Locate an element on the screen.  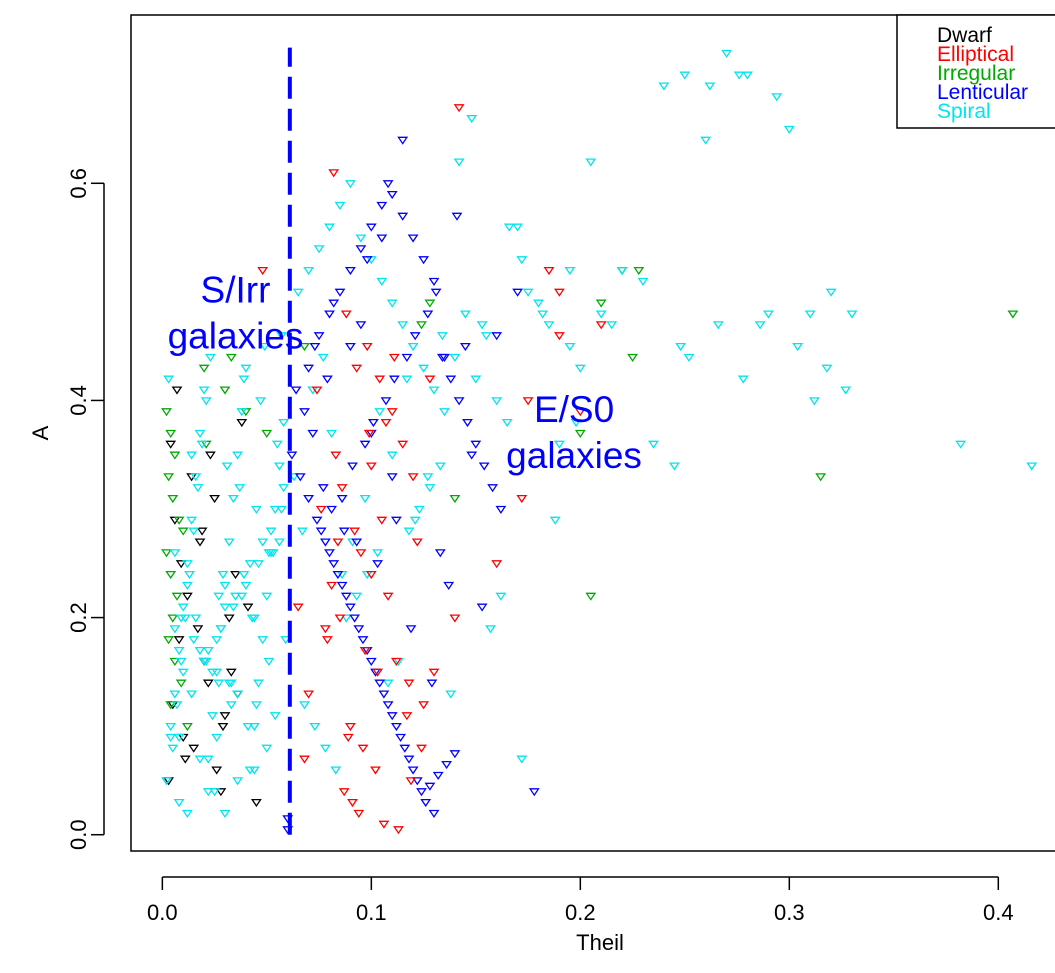
x-tick-label: 0.4 is located at coordinates (998, 912).